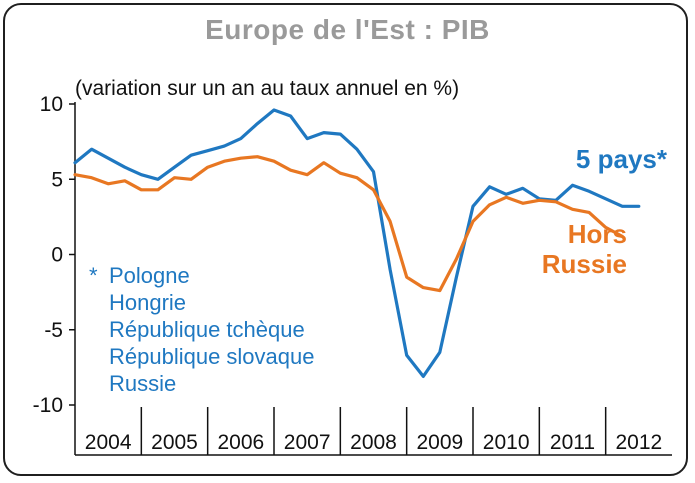  Describe the element at coordinates (53, 330) in the screenshot. I see `y-tick-label: -5` at that location.